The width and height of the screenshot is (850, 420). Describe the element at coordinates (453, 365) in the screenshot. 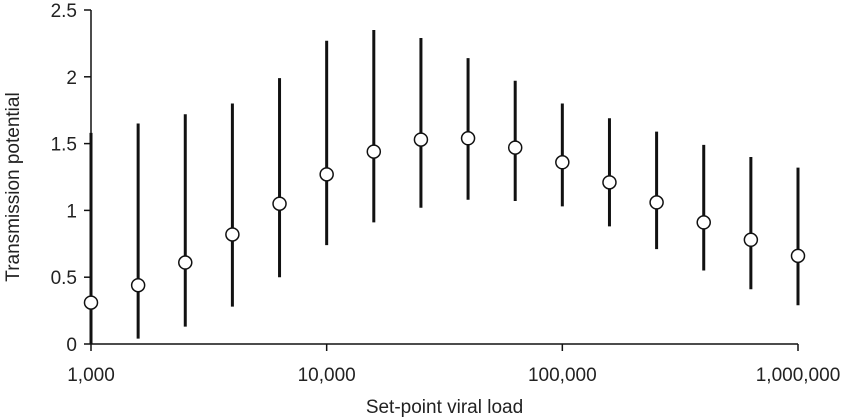

I see `x-axis-ticks: 1,000 10,000 100,000 1,000,000` at that location.